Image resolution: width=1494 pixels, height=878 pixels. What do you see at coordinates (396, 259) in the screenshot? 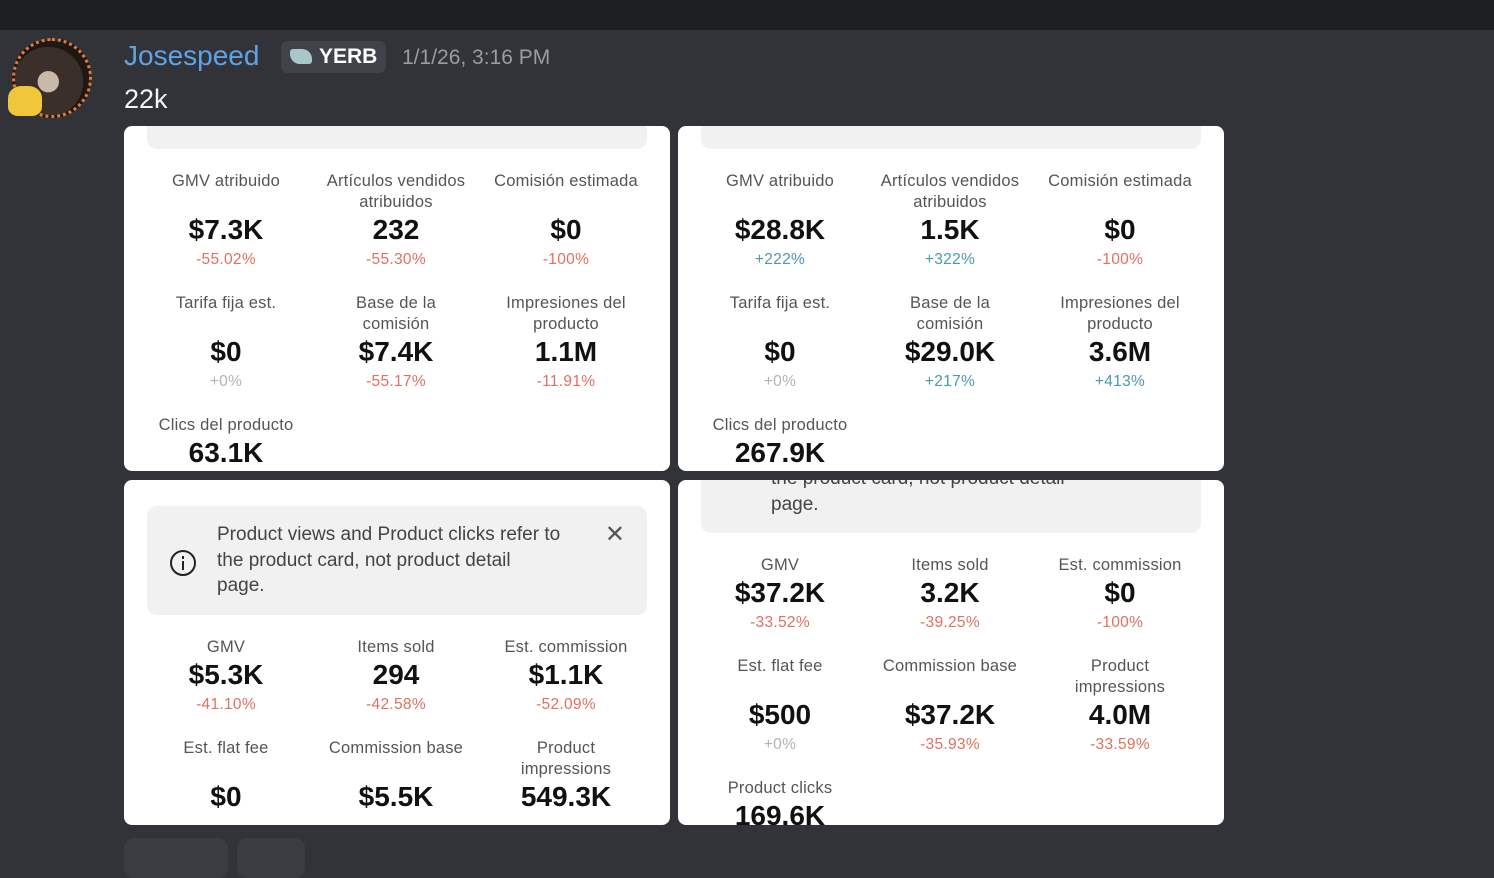
I see `metric-change: -55.30%` at bounding box center [396, 259].